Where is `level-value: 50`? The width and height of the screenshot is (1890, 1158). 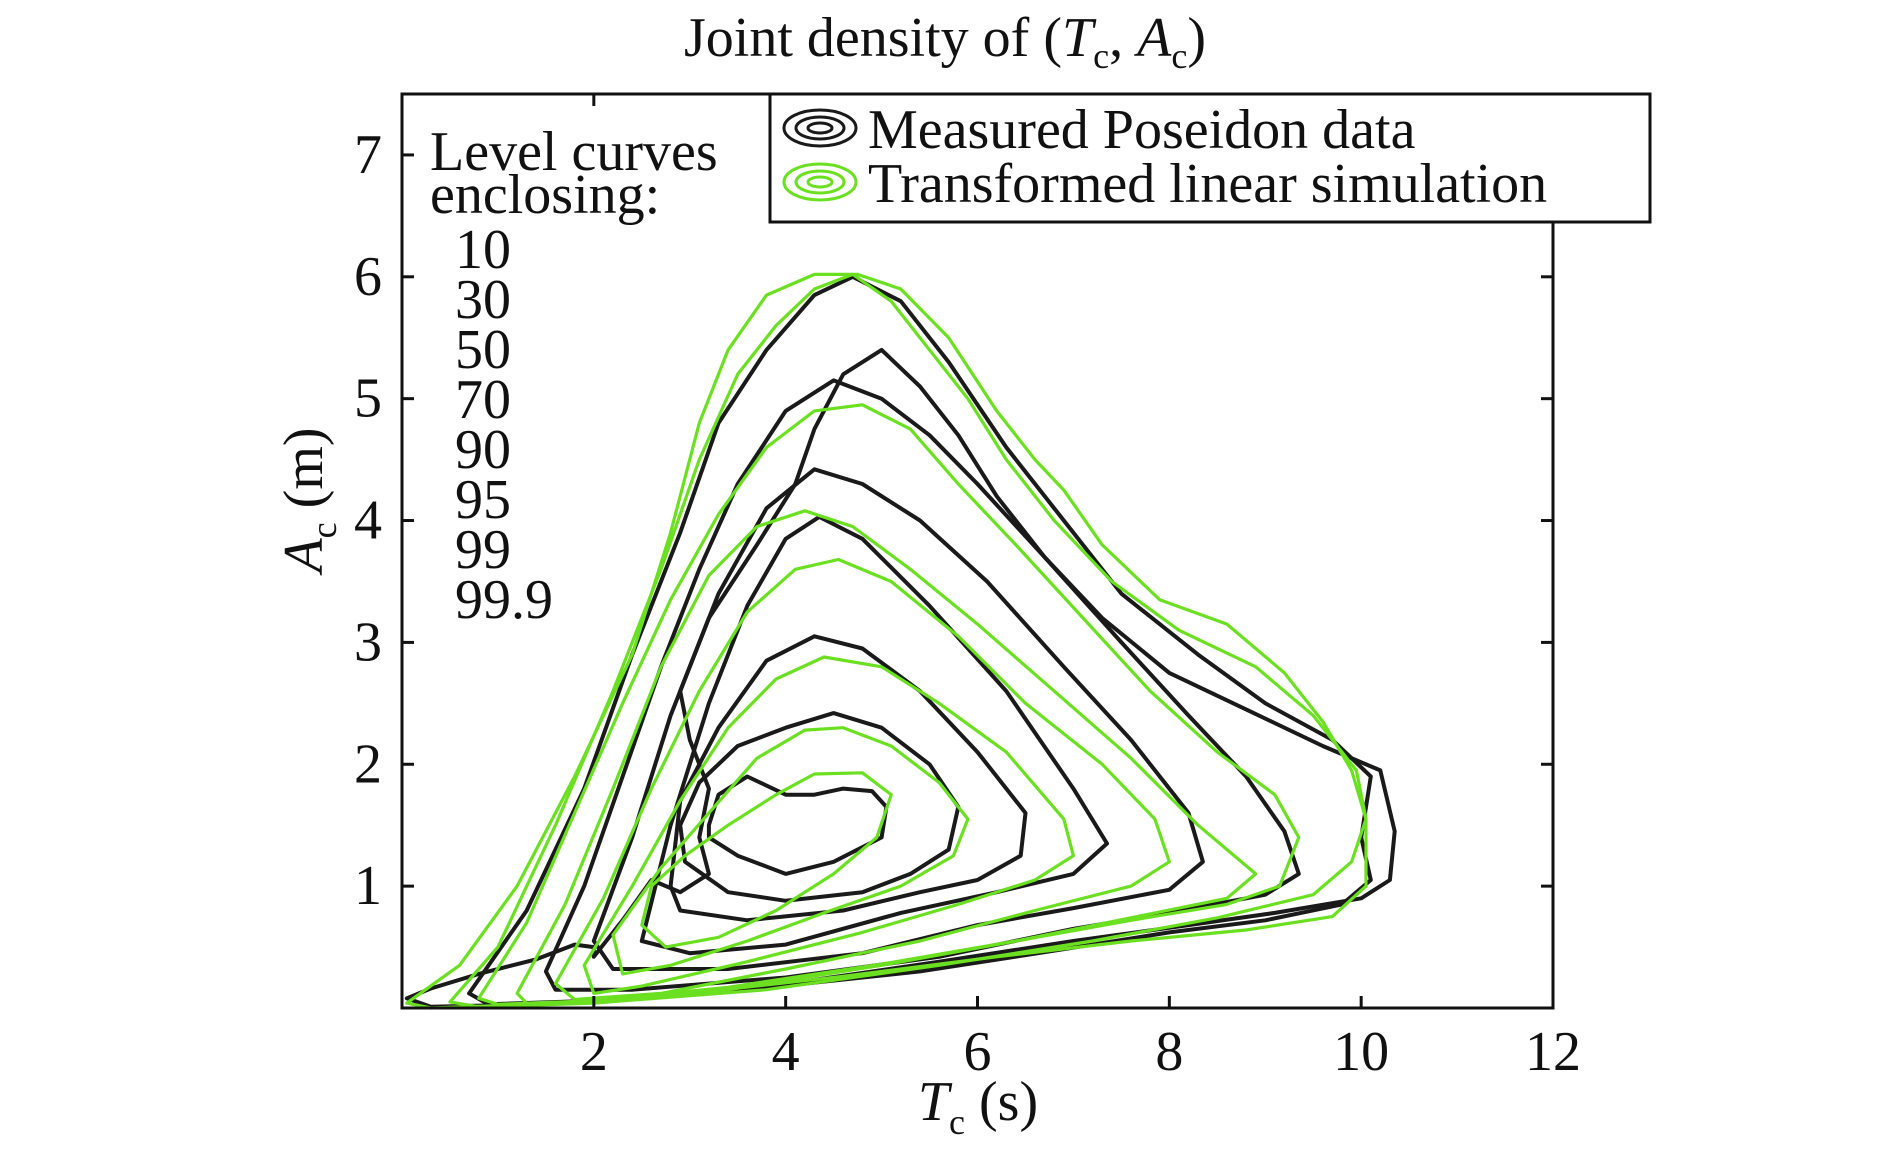 level-value: 50 is located at coordinates (483, 350).